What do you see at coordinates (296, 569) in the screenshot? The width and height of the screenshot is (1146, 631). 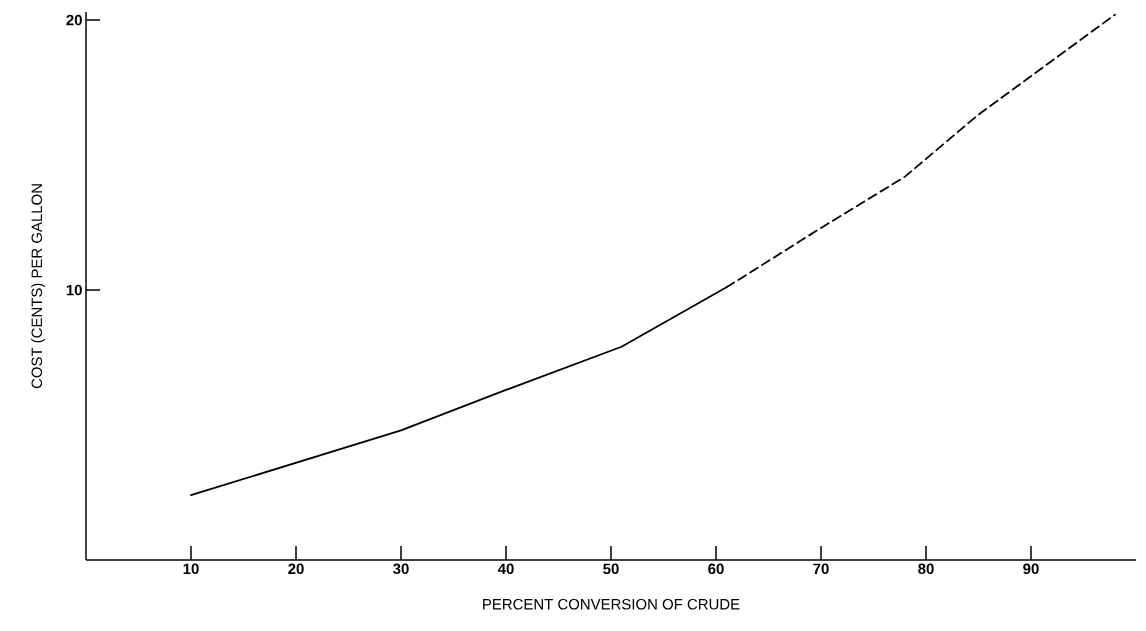 I see `x-tick-label: 20` at bounding box center [296, 569].